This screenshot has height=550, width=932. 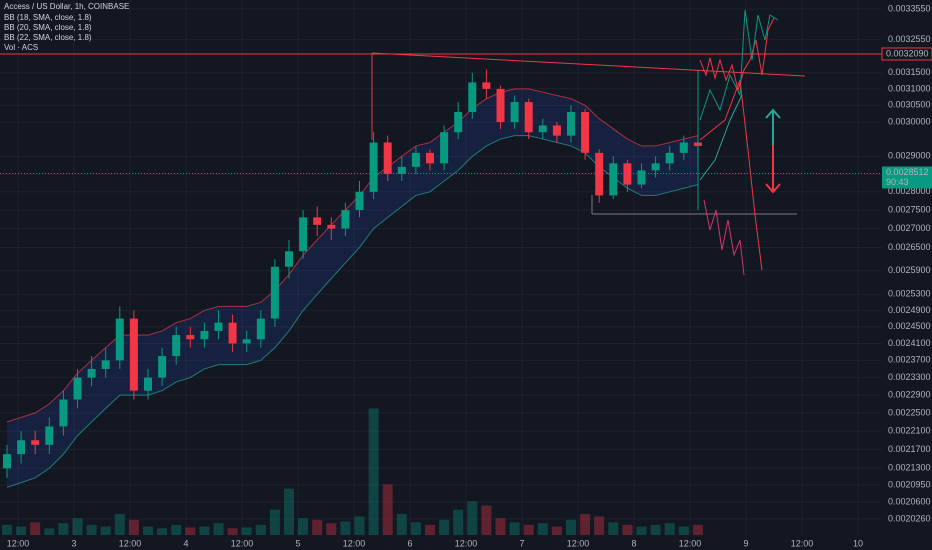 I want to click on y-tick-label: 0.0023700, so click(x=909, y=360).